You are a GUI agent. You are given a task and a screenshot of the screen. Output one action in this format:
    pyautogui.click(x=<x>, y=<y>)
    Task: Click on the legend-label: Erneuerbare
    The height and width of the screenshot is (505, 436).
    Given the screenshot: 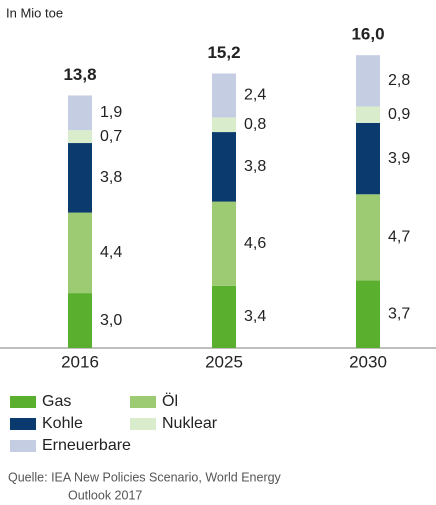 What is the action you would take?
    pyautogui.click(x=86, y=445)
    